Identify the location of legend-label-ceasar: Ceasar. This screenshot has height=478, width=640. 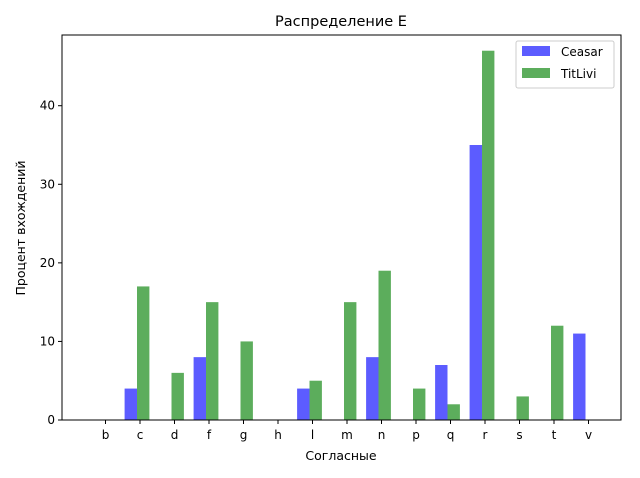
(582, 52).